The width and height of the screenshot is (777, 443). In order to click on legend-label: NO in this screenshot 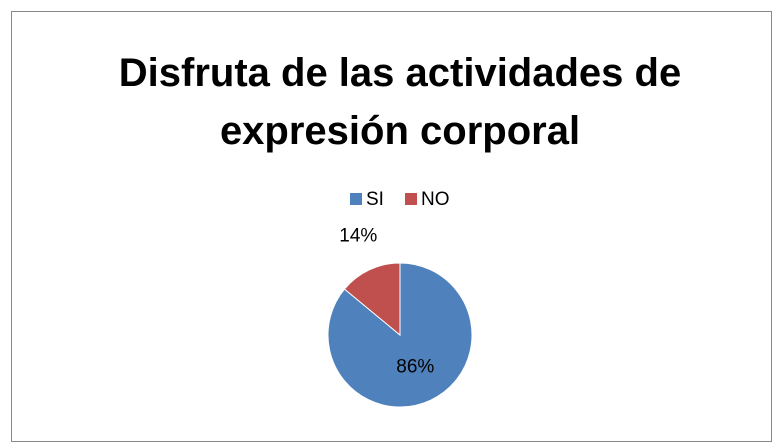, I will do `click(435, 199)`.